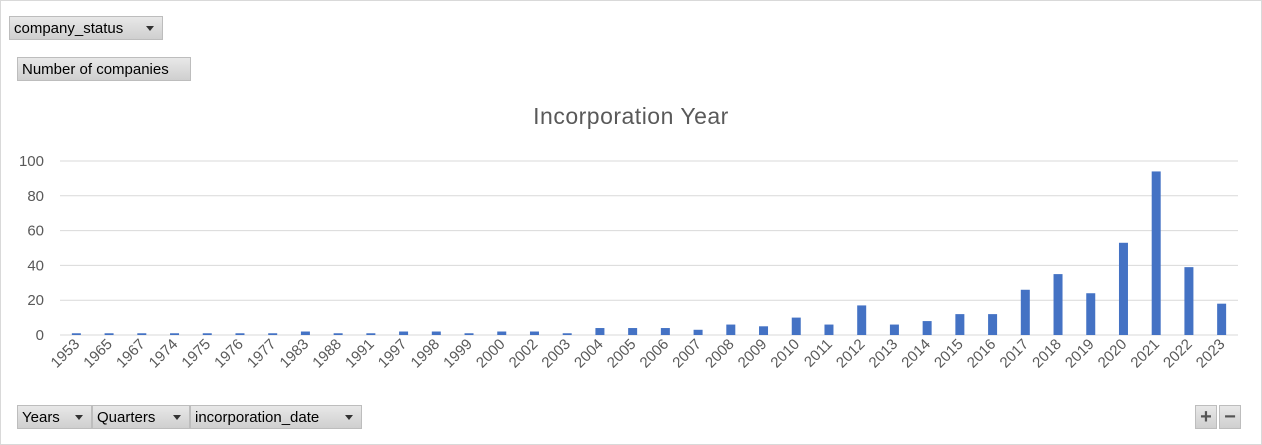  Describe the element at coordinates (1047, 354) in the screenshot. I see `x-tick-label: 2018` at that location.